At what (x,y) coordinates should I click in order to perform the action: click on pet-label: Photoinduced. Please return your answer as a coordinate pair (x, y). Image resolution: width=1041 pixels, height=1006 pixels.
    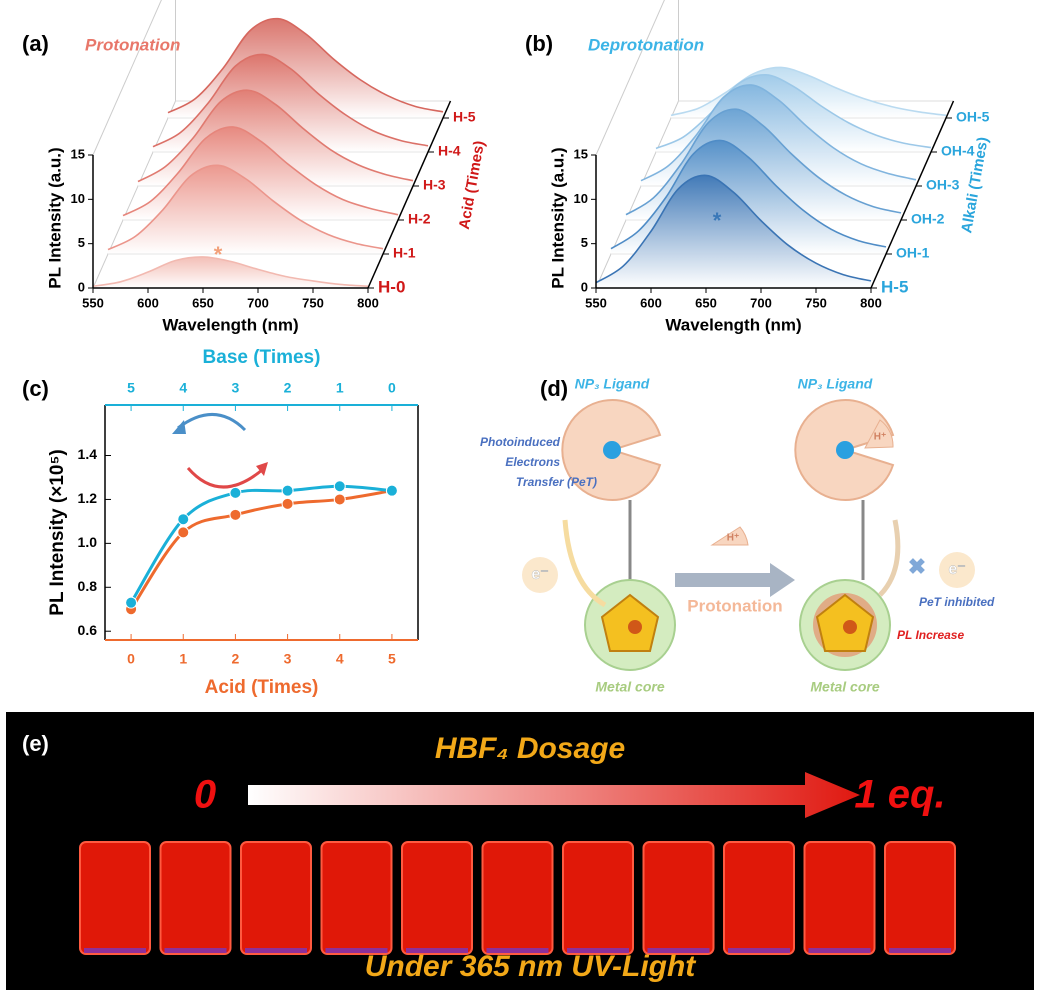
    Looking at the image, I should click on (520, 442).